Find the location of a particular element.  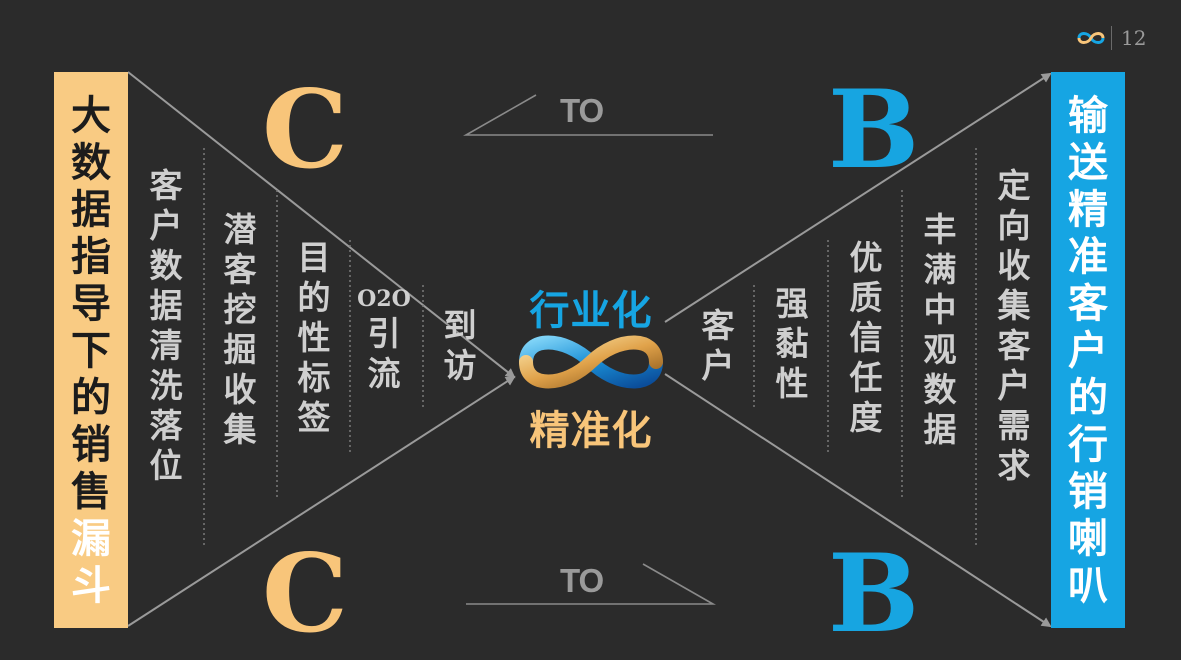

column-char: 黏 is located at coordinates (792, 343).